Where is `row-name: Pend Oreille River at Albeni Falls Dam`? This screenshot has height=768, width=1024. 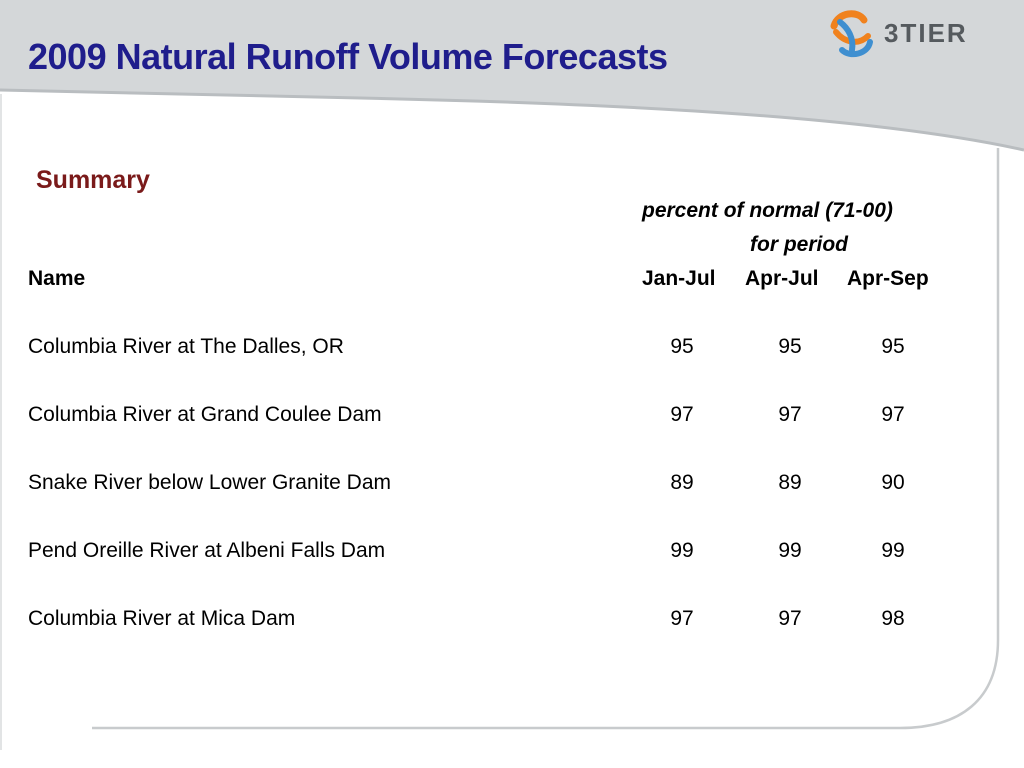 row-name: Pend Oreille River at Albeni Falls Dam is located at coordinates (207, 550).